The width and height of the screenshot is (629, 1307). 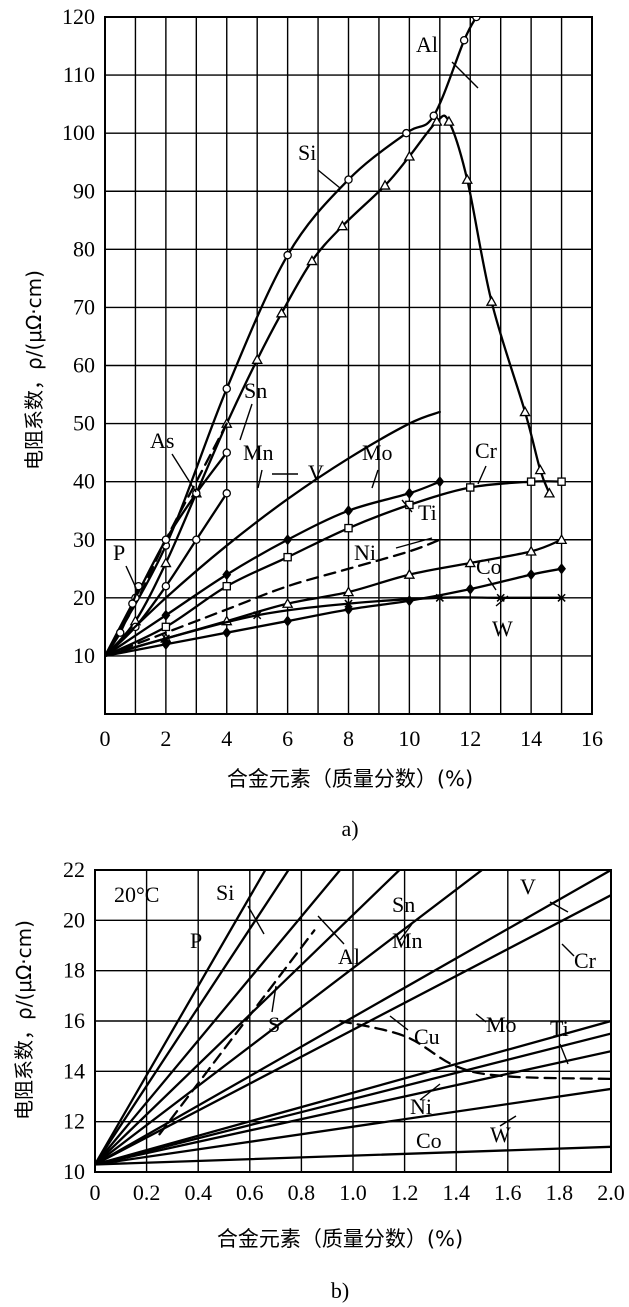 What do you see at coordinates (421, 1106) in the screenshot?
I see `series-label-ni: Ni` at bounding box center [421, 1106].